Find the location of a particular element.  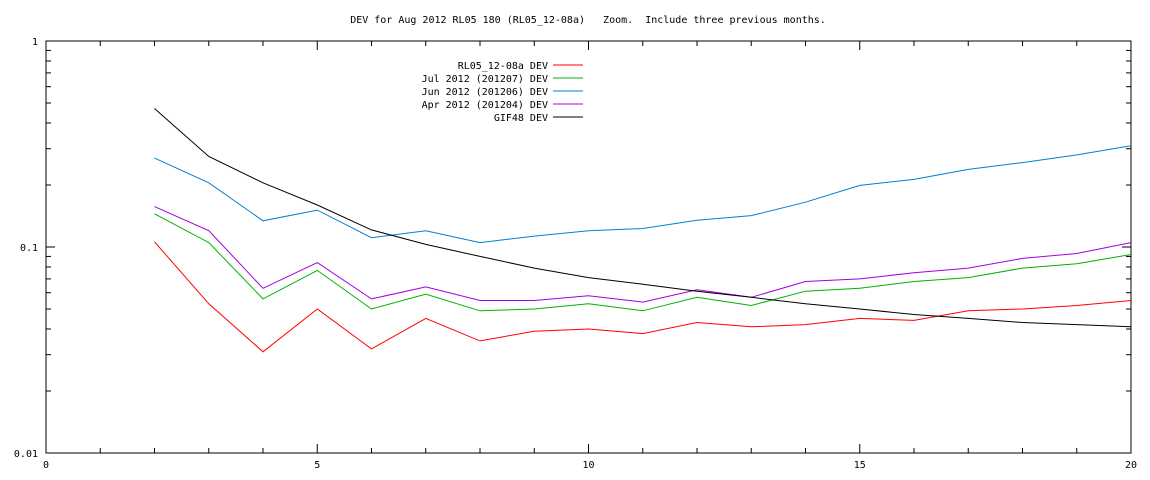

legend-label-4: GIF48 DEV is located at coordinates (521, 118).